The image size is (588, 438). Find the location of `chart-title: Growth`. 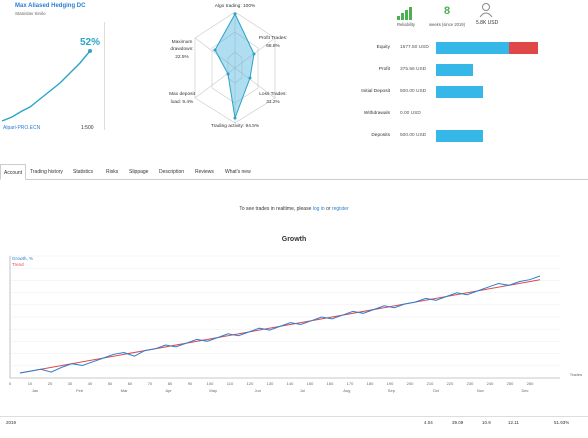

chart-title: Growth is located at coordinates (294, 239).